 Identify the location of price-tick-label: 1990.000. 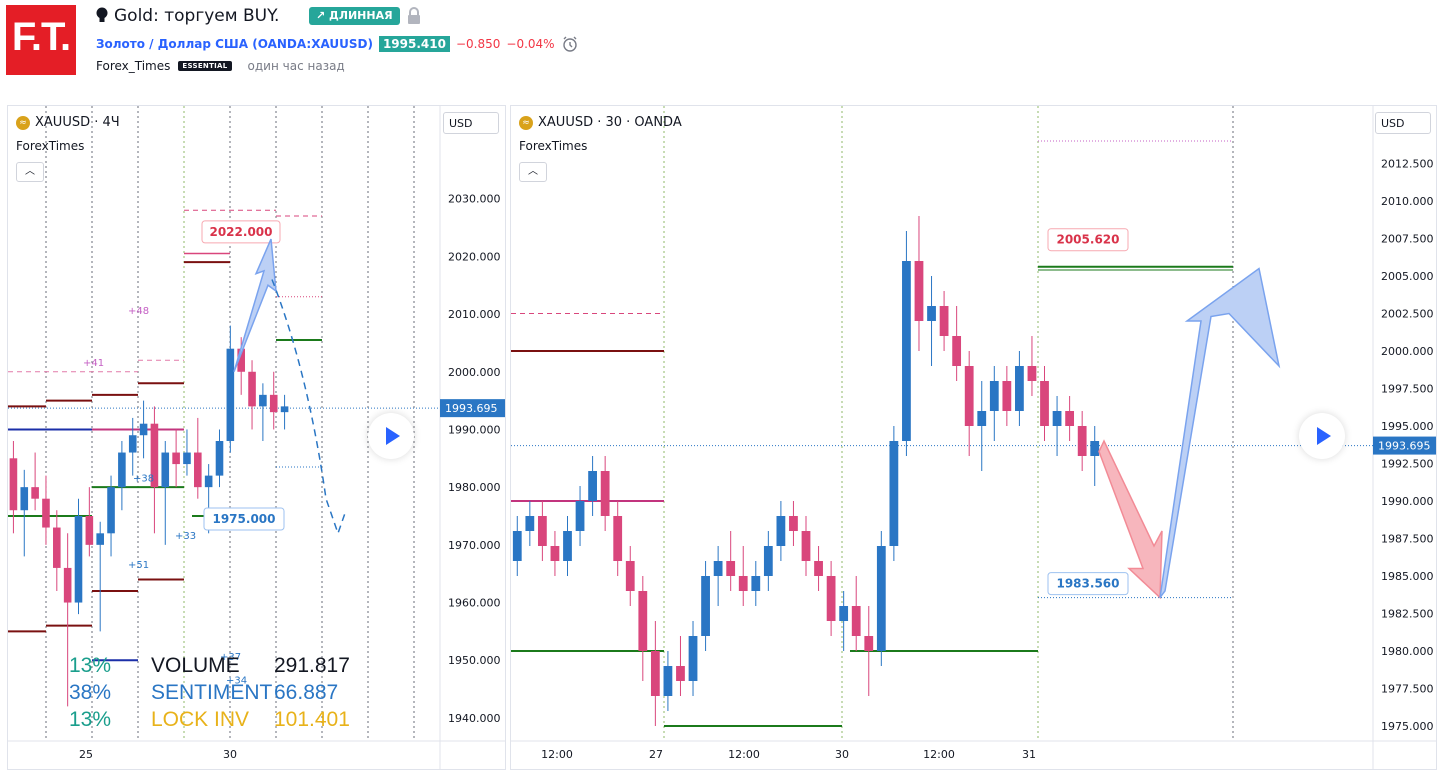
(474, 429).